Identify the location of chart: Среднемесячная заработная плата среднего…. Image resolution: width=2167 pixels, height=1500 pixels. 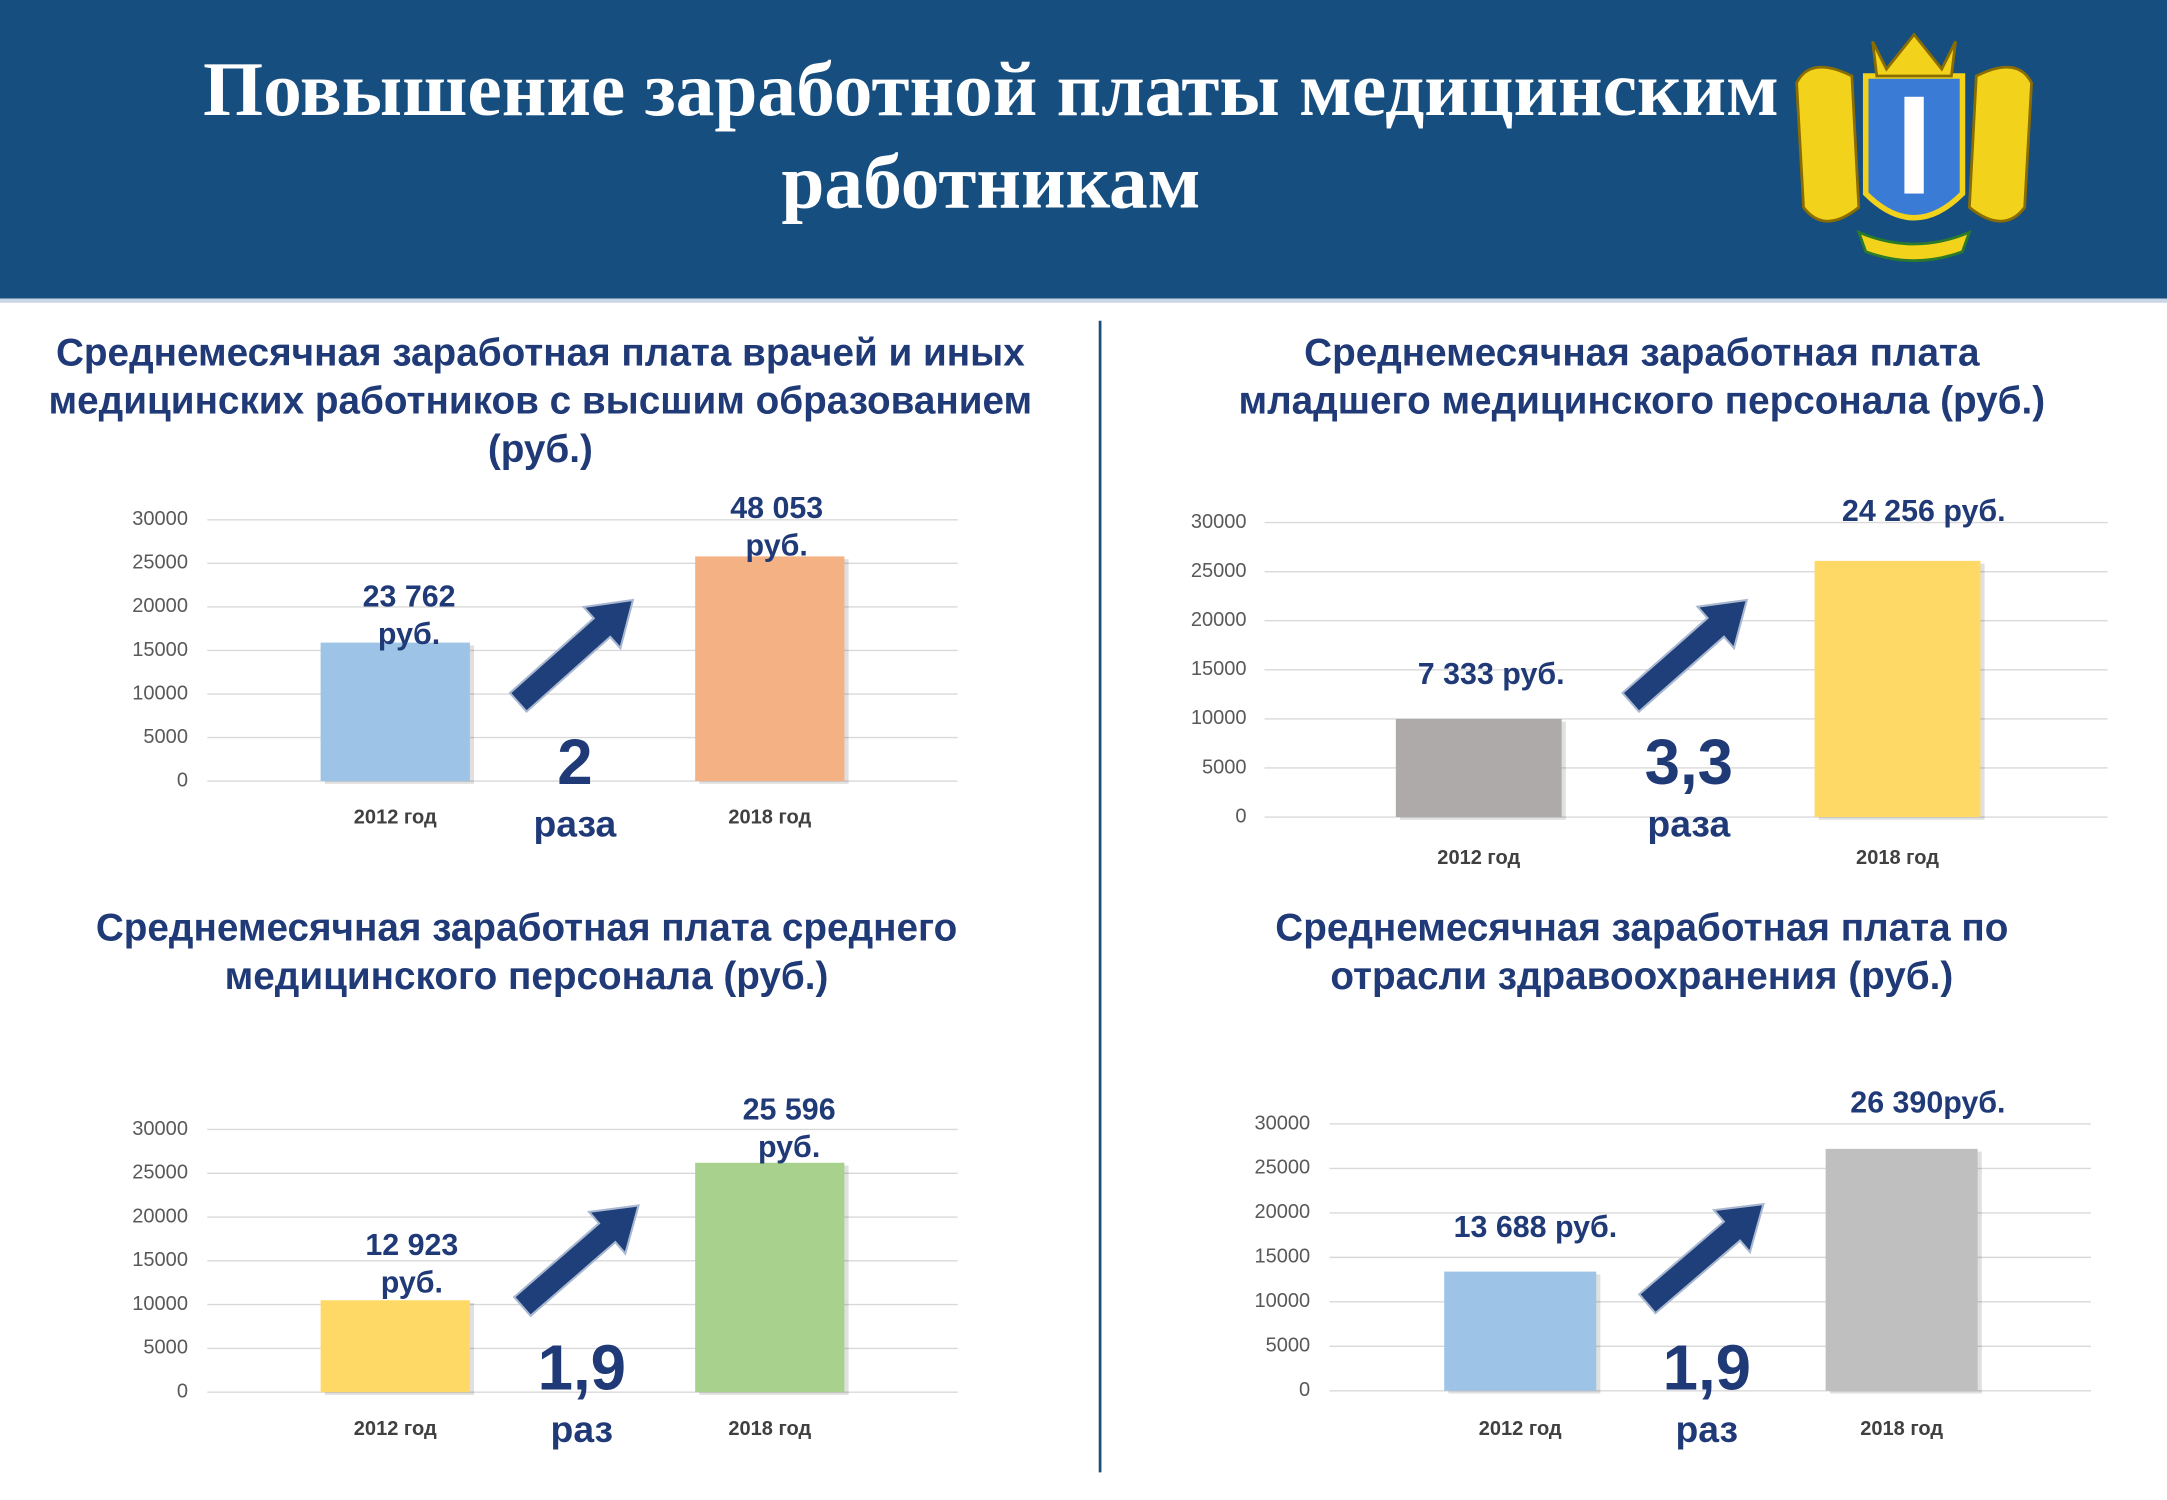
(527, 1178).